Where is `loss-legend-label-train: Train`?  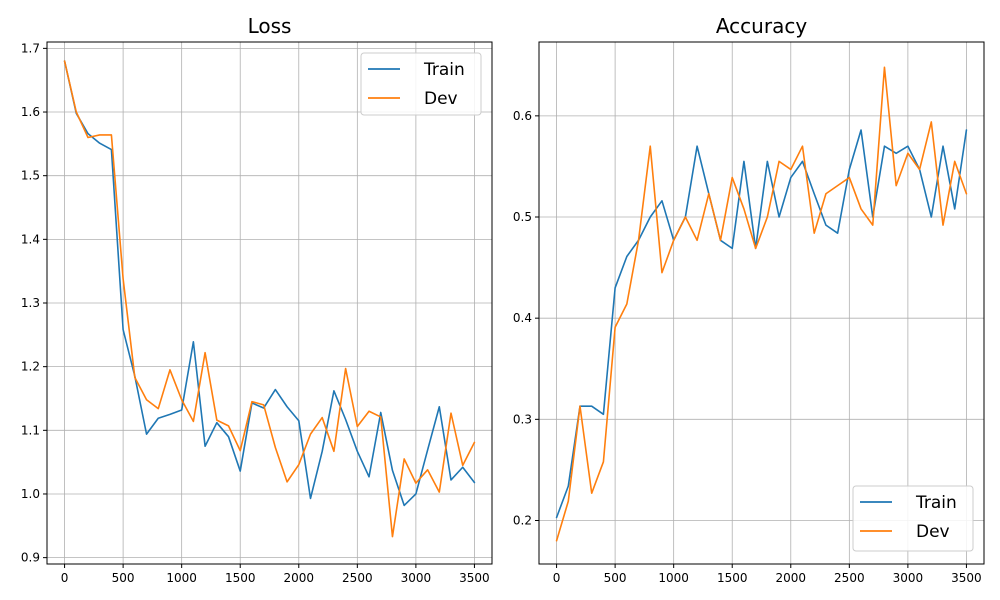
loss-legend-label-train: Train is located at coordinates (444, 70).